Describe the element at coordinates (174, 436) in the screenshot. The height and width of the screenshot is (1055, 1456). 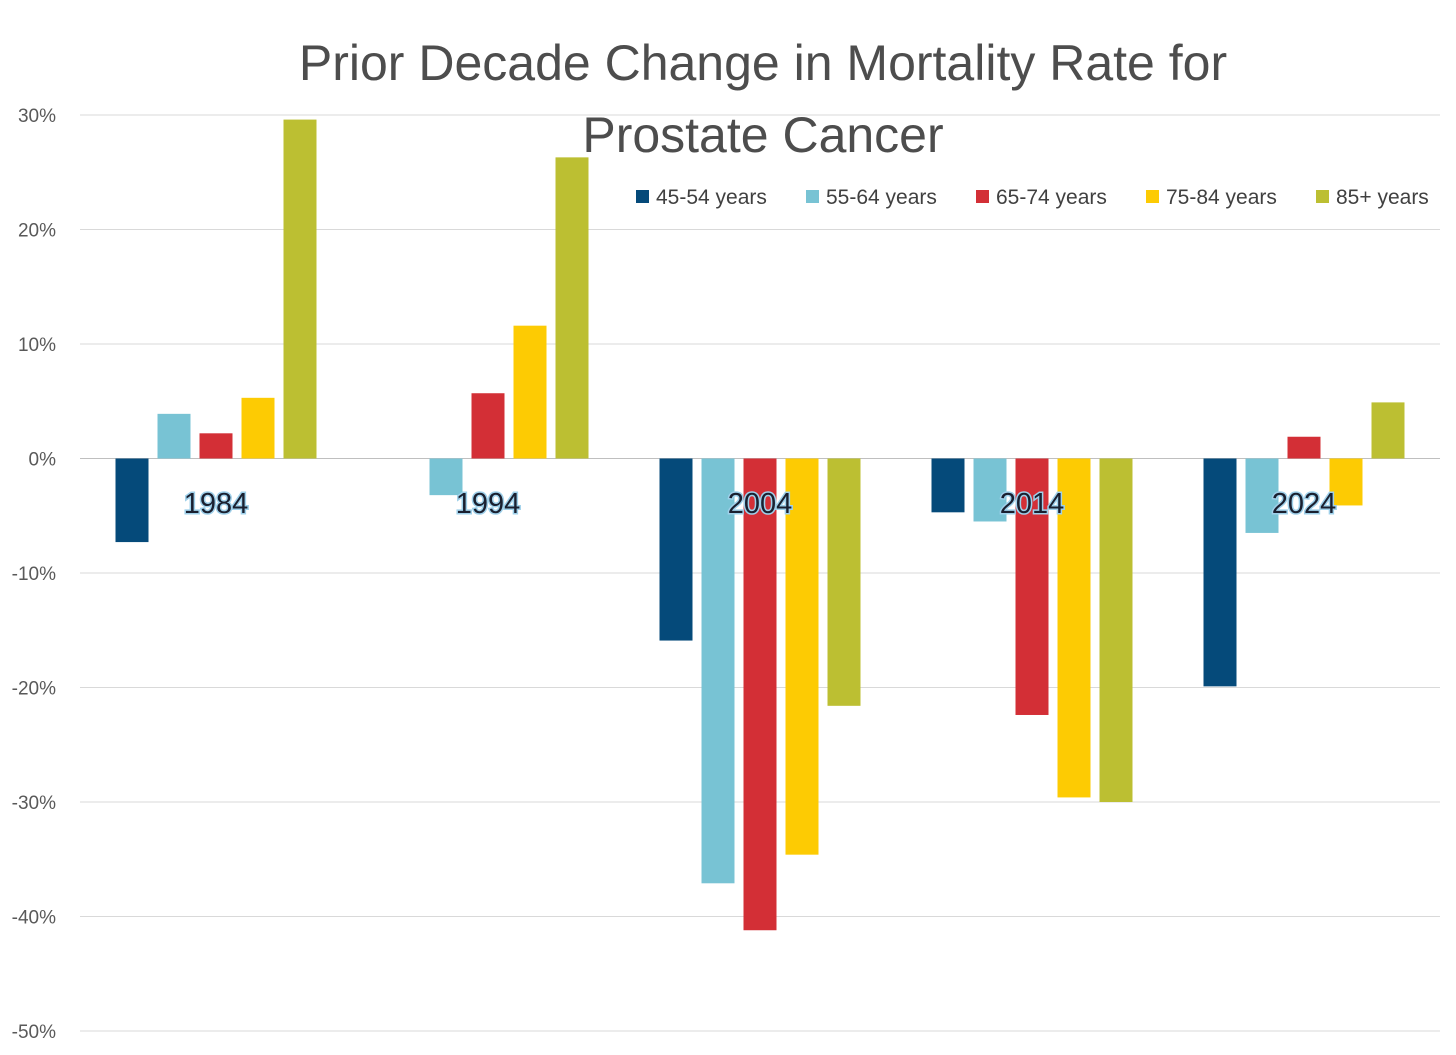
I see `bar-1984-55-64-years` at that location.